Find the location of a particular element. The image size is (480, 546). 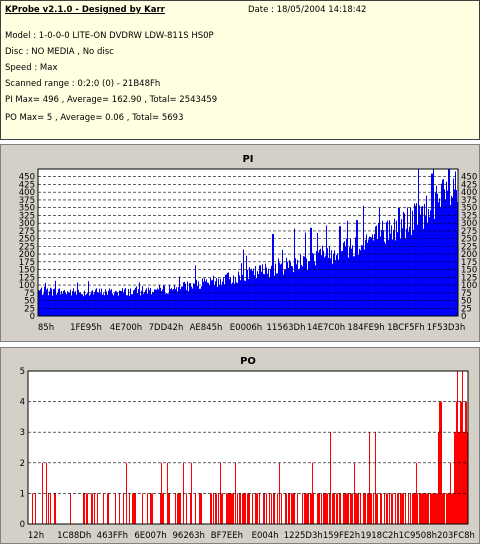

x-tick-label: 1918C2h is located at coordinates (379, 536).